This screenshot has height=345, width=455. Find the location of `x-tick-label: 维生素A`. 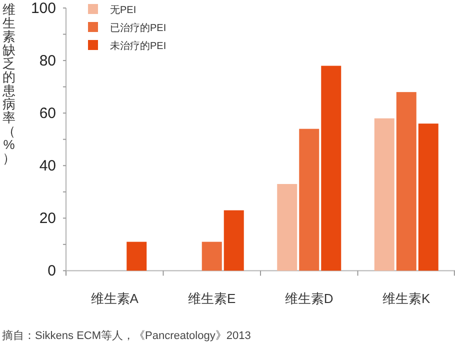

x-tick-label: 维生素A is located at coordinates (114, 298).